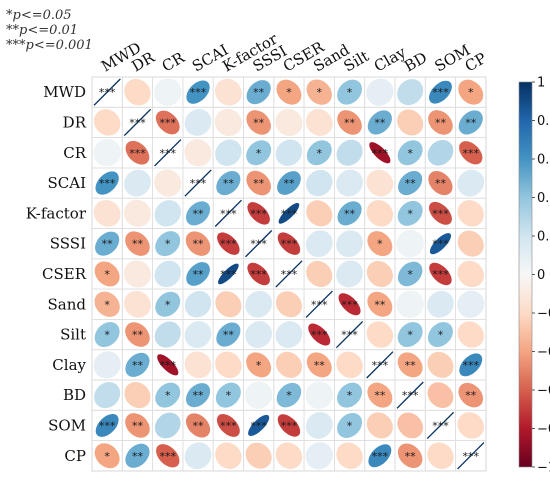  I want to click on row-label: CP, so click(75, 456).